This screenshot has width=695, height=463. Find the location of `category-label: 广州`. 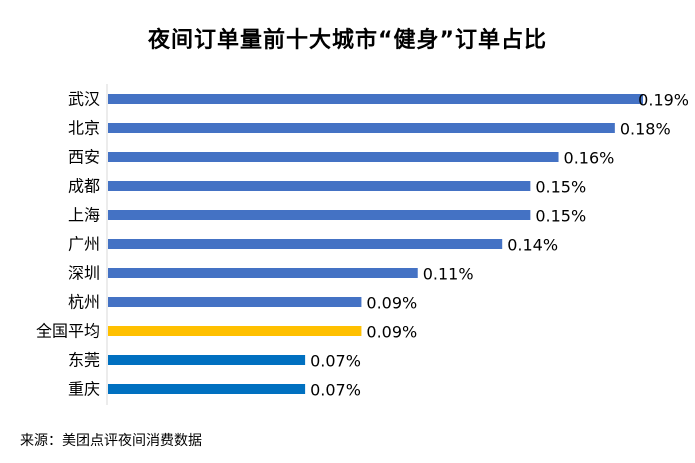

category-label: 广州 is located at coordinates (84, 244).